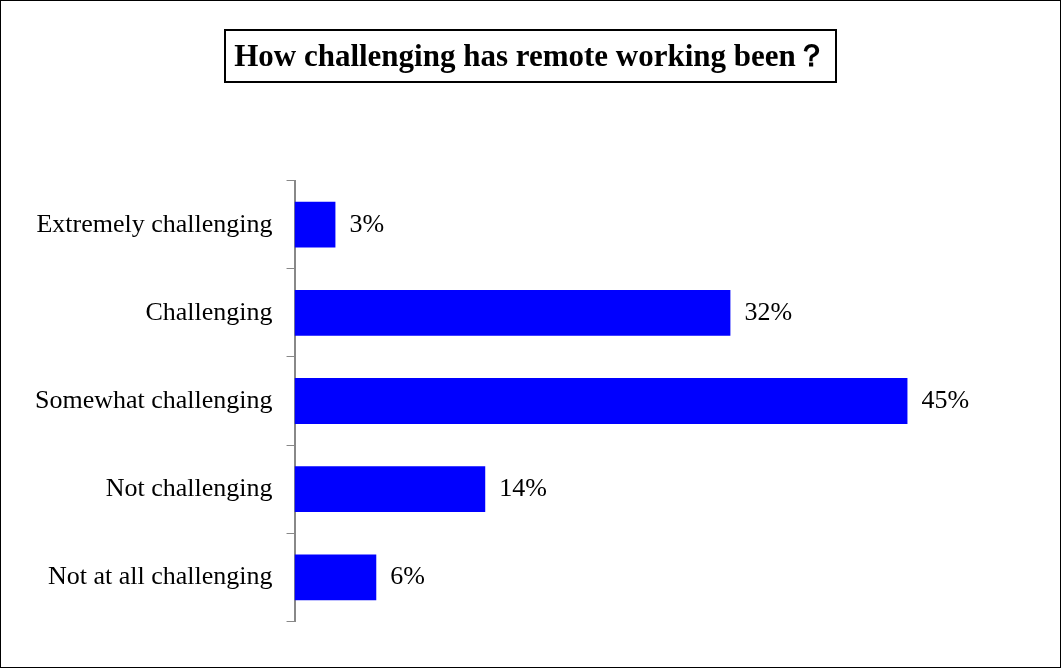 Image resolution: width=1061 pixels, height=668 pixels. Describe the element at coordinates (189, 487) in the screenshot. I see `y-tick-label: Not challenging` at that location.